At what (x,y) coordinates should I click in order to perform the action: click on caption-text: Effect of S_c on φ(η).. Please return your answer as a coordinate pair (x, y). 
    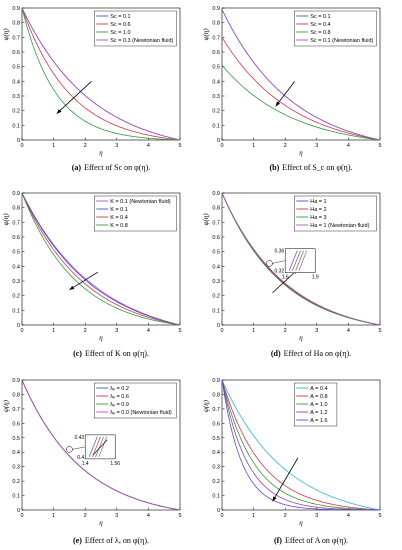
    Looking at the image, I should click on (317, 167).